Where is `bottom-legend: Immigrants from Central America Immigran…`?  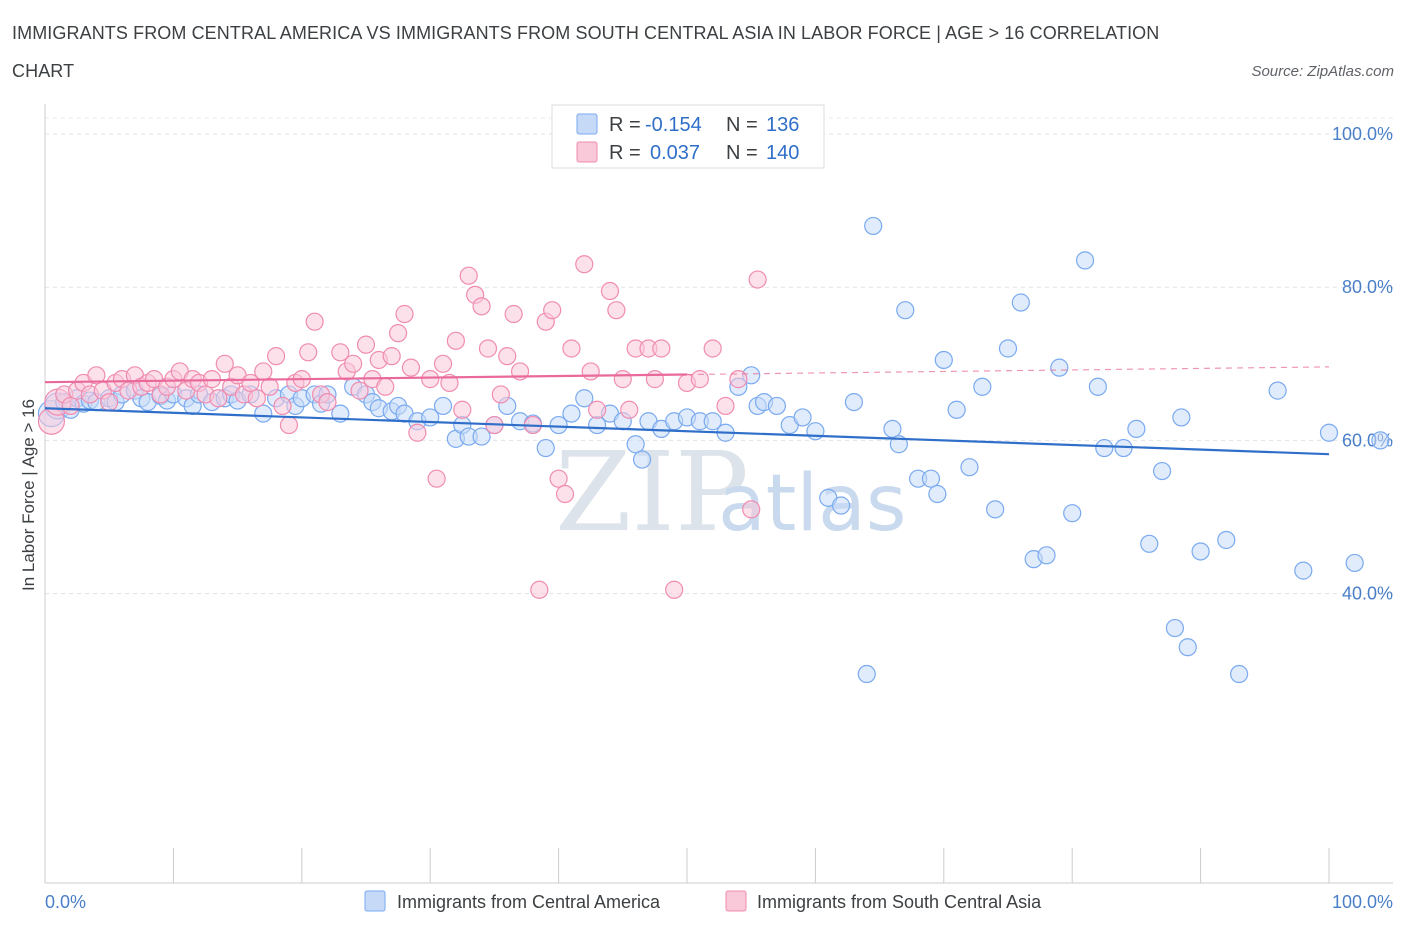 bottom-legend: Immigrants from Central America Immigran… is located at coordinates (703, 901).